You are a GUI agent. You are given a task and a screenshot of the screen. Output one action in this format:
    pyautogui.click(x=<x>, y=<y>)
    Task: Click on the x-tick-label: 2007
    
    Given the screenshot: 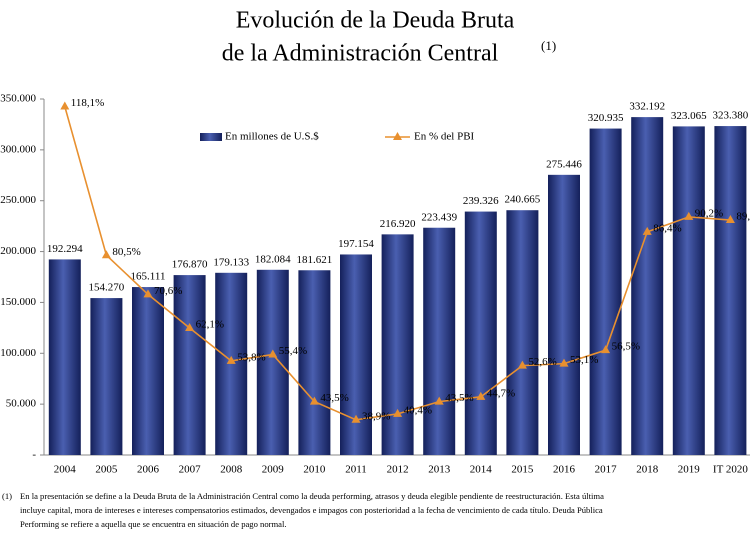 What is the action you would take?
    pyautogui.click(x=190, y=470)
    